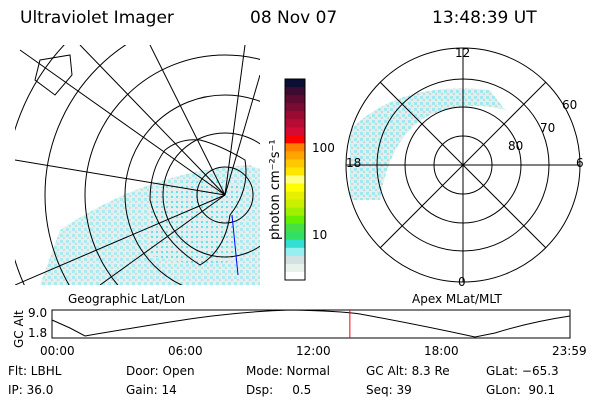  I want to click on terminator-line, so click(235, 245).